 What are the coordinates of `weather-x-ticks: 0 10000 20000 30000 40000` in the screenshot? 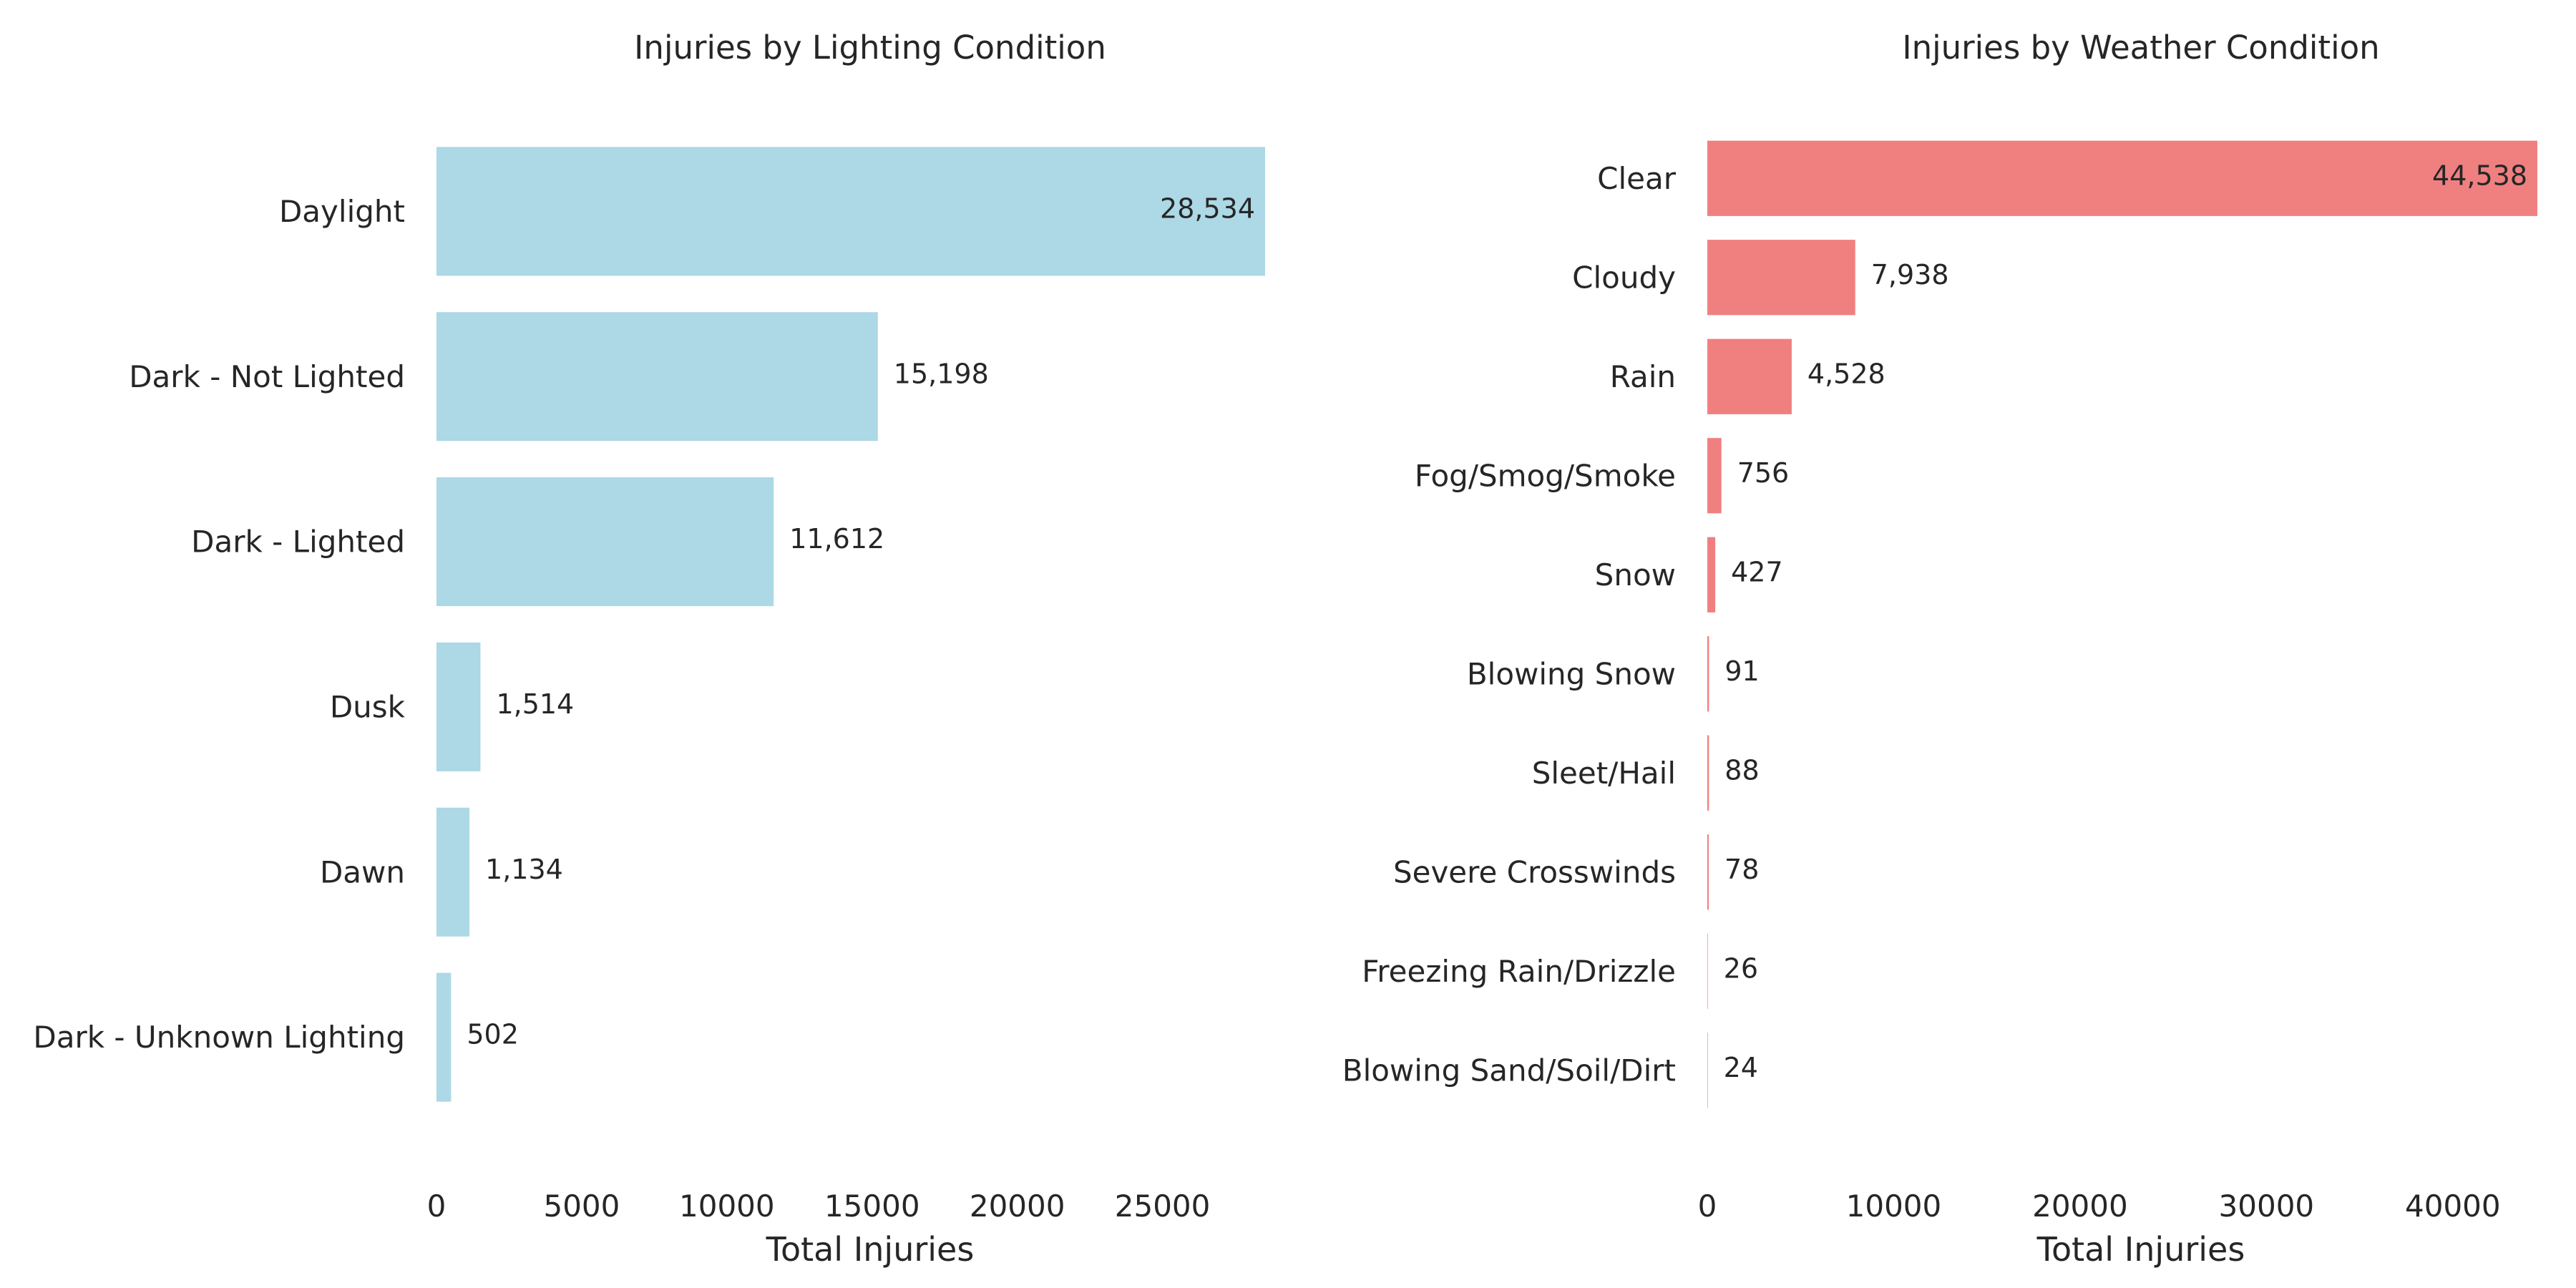 It's located at (2099, 1206).